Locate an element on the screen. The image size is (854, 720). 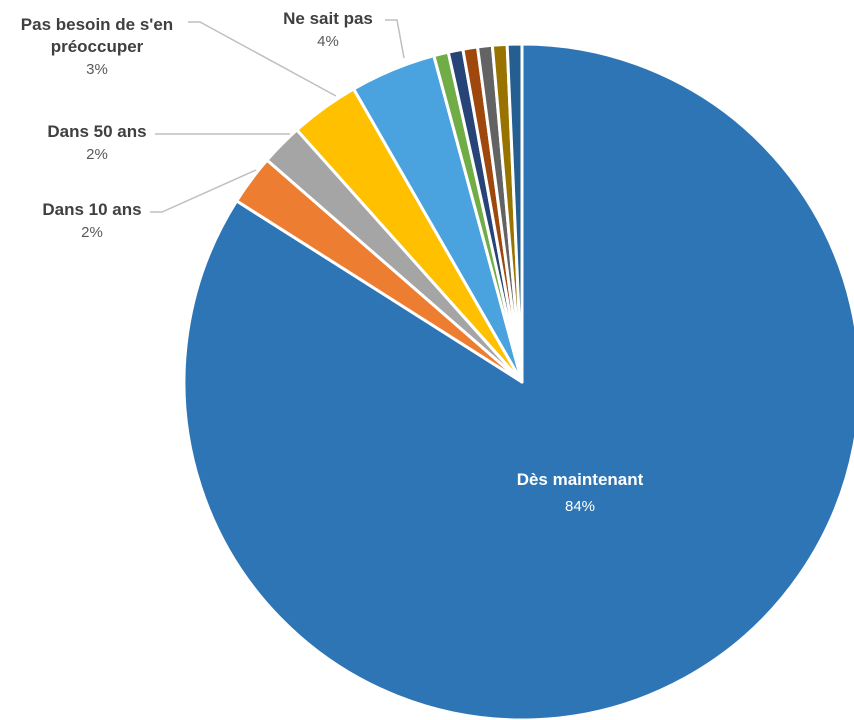
leader-line-pas-besoin-de-s-en-preoccuper is located at coordinates (262, 59).